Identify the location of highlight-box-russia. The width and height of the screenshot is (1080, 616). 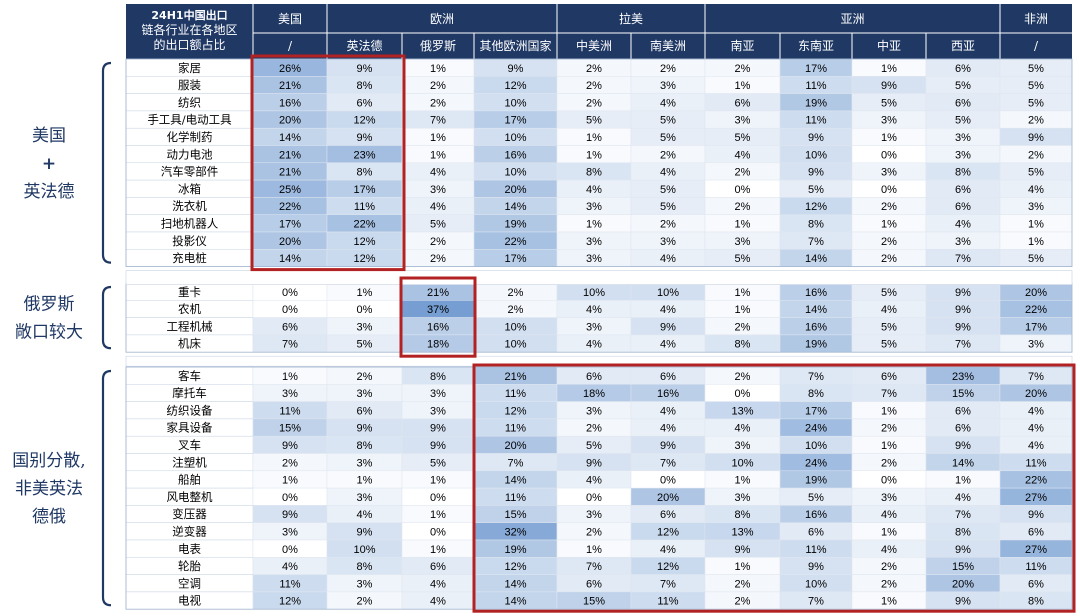
(438, 317).